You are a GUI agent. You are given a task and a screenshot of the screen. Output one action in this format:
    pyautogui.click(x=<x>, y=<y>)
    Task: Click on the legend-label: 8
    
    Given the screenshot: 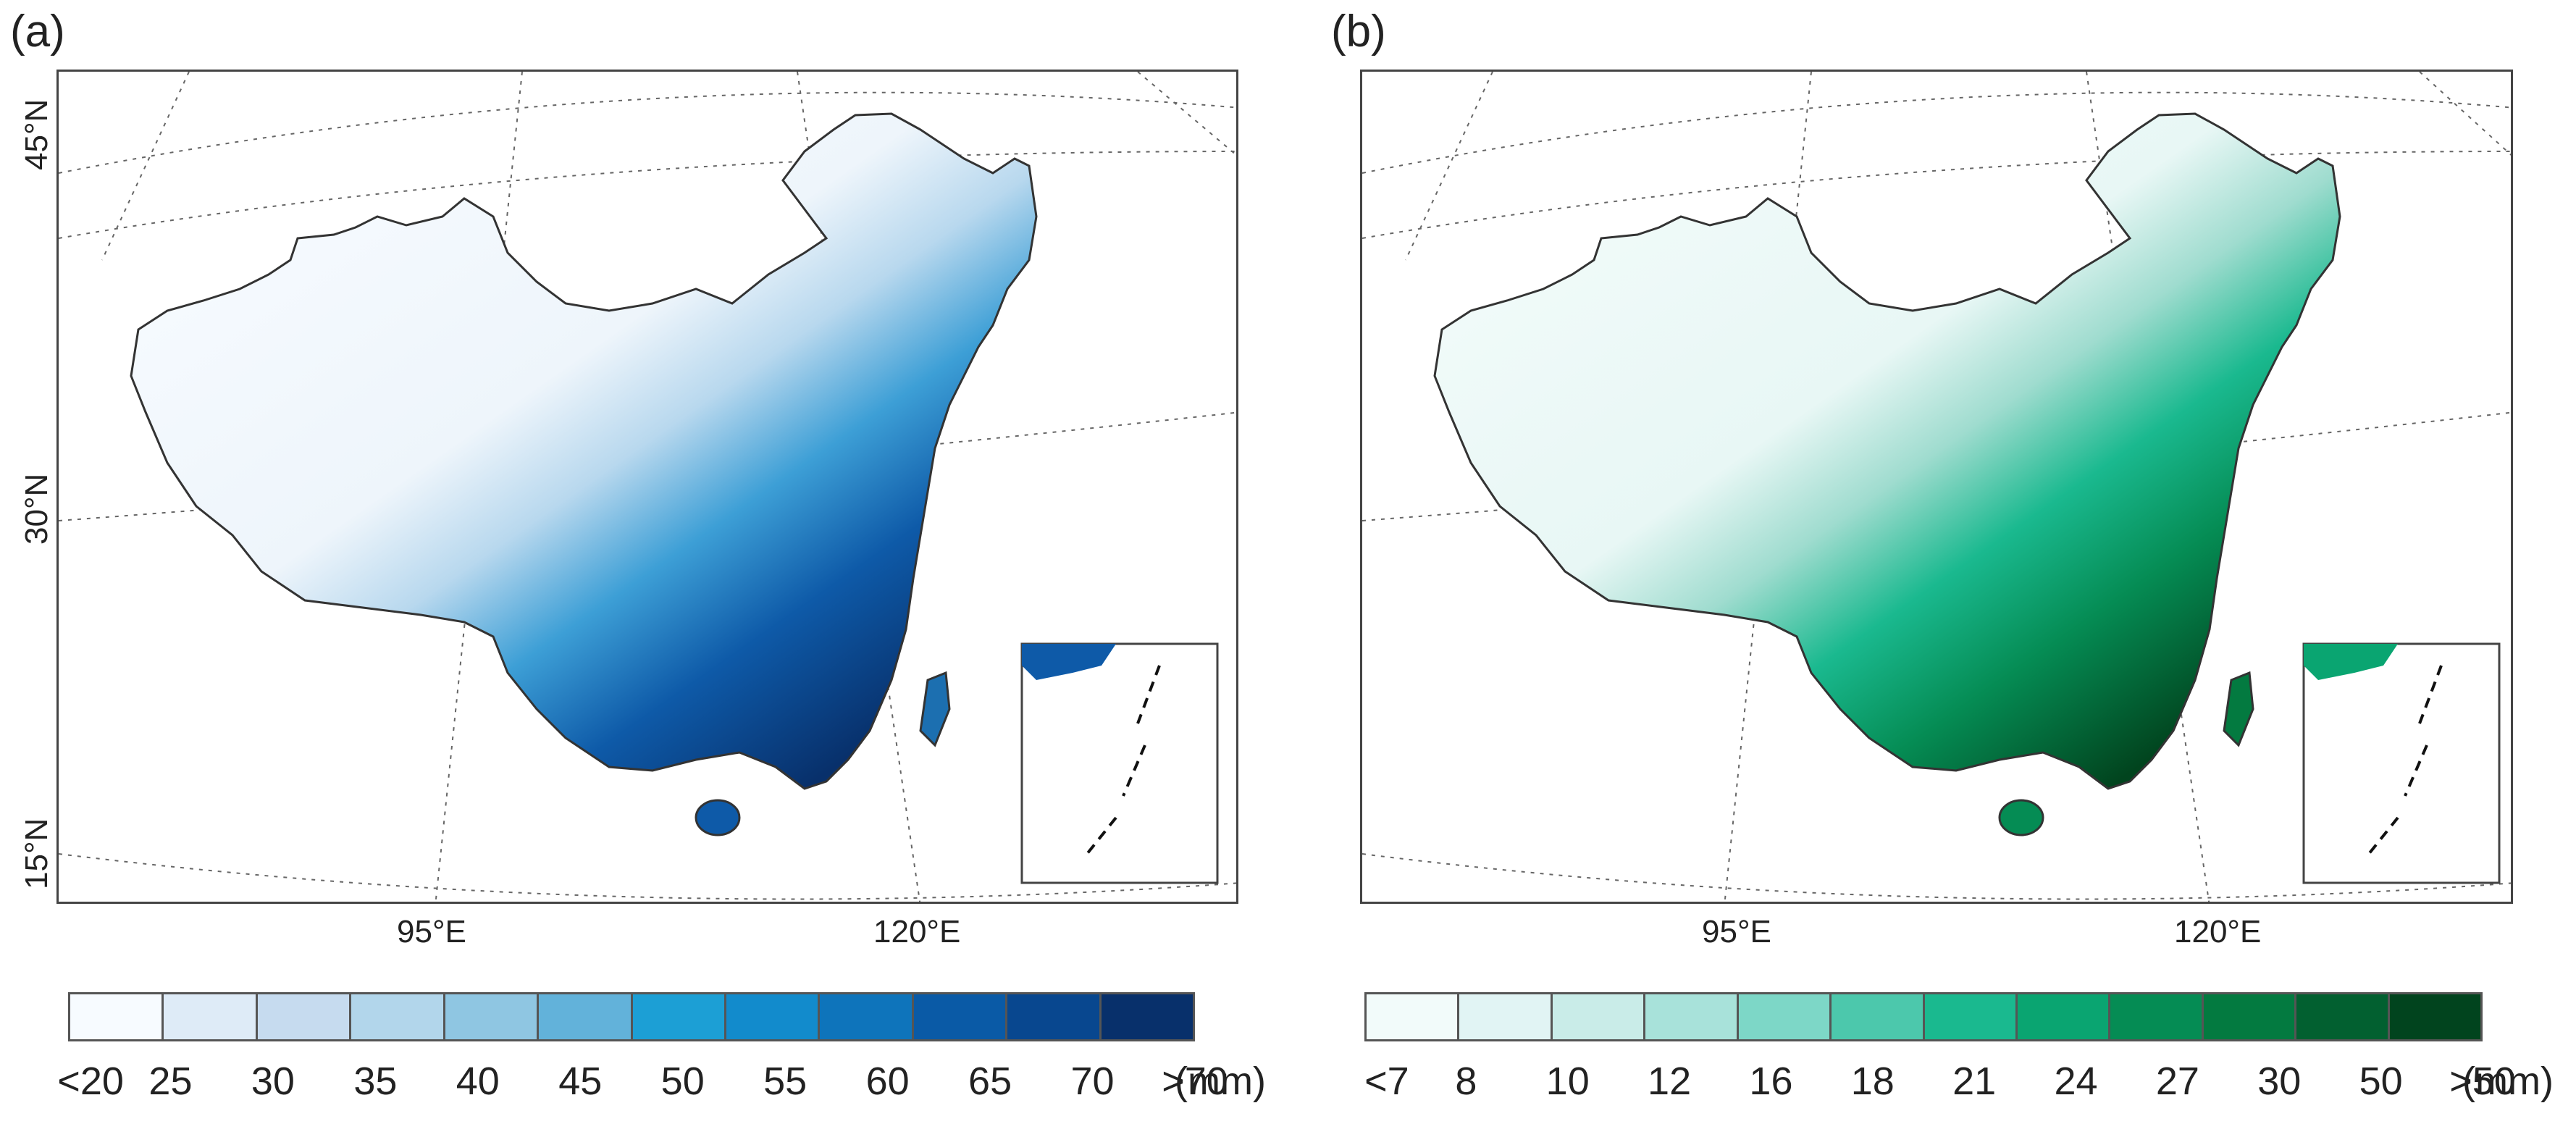 What is the action you would take?
    pyautogui.click(x=1466, y=1081)
    